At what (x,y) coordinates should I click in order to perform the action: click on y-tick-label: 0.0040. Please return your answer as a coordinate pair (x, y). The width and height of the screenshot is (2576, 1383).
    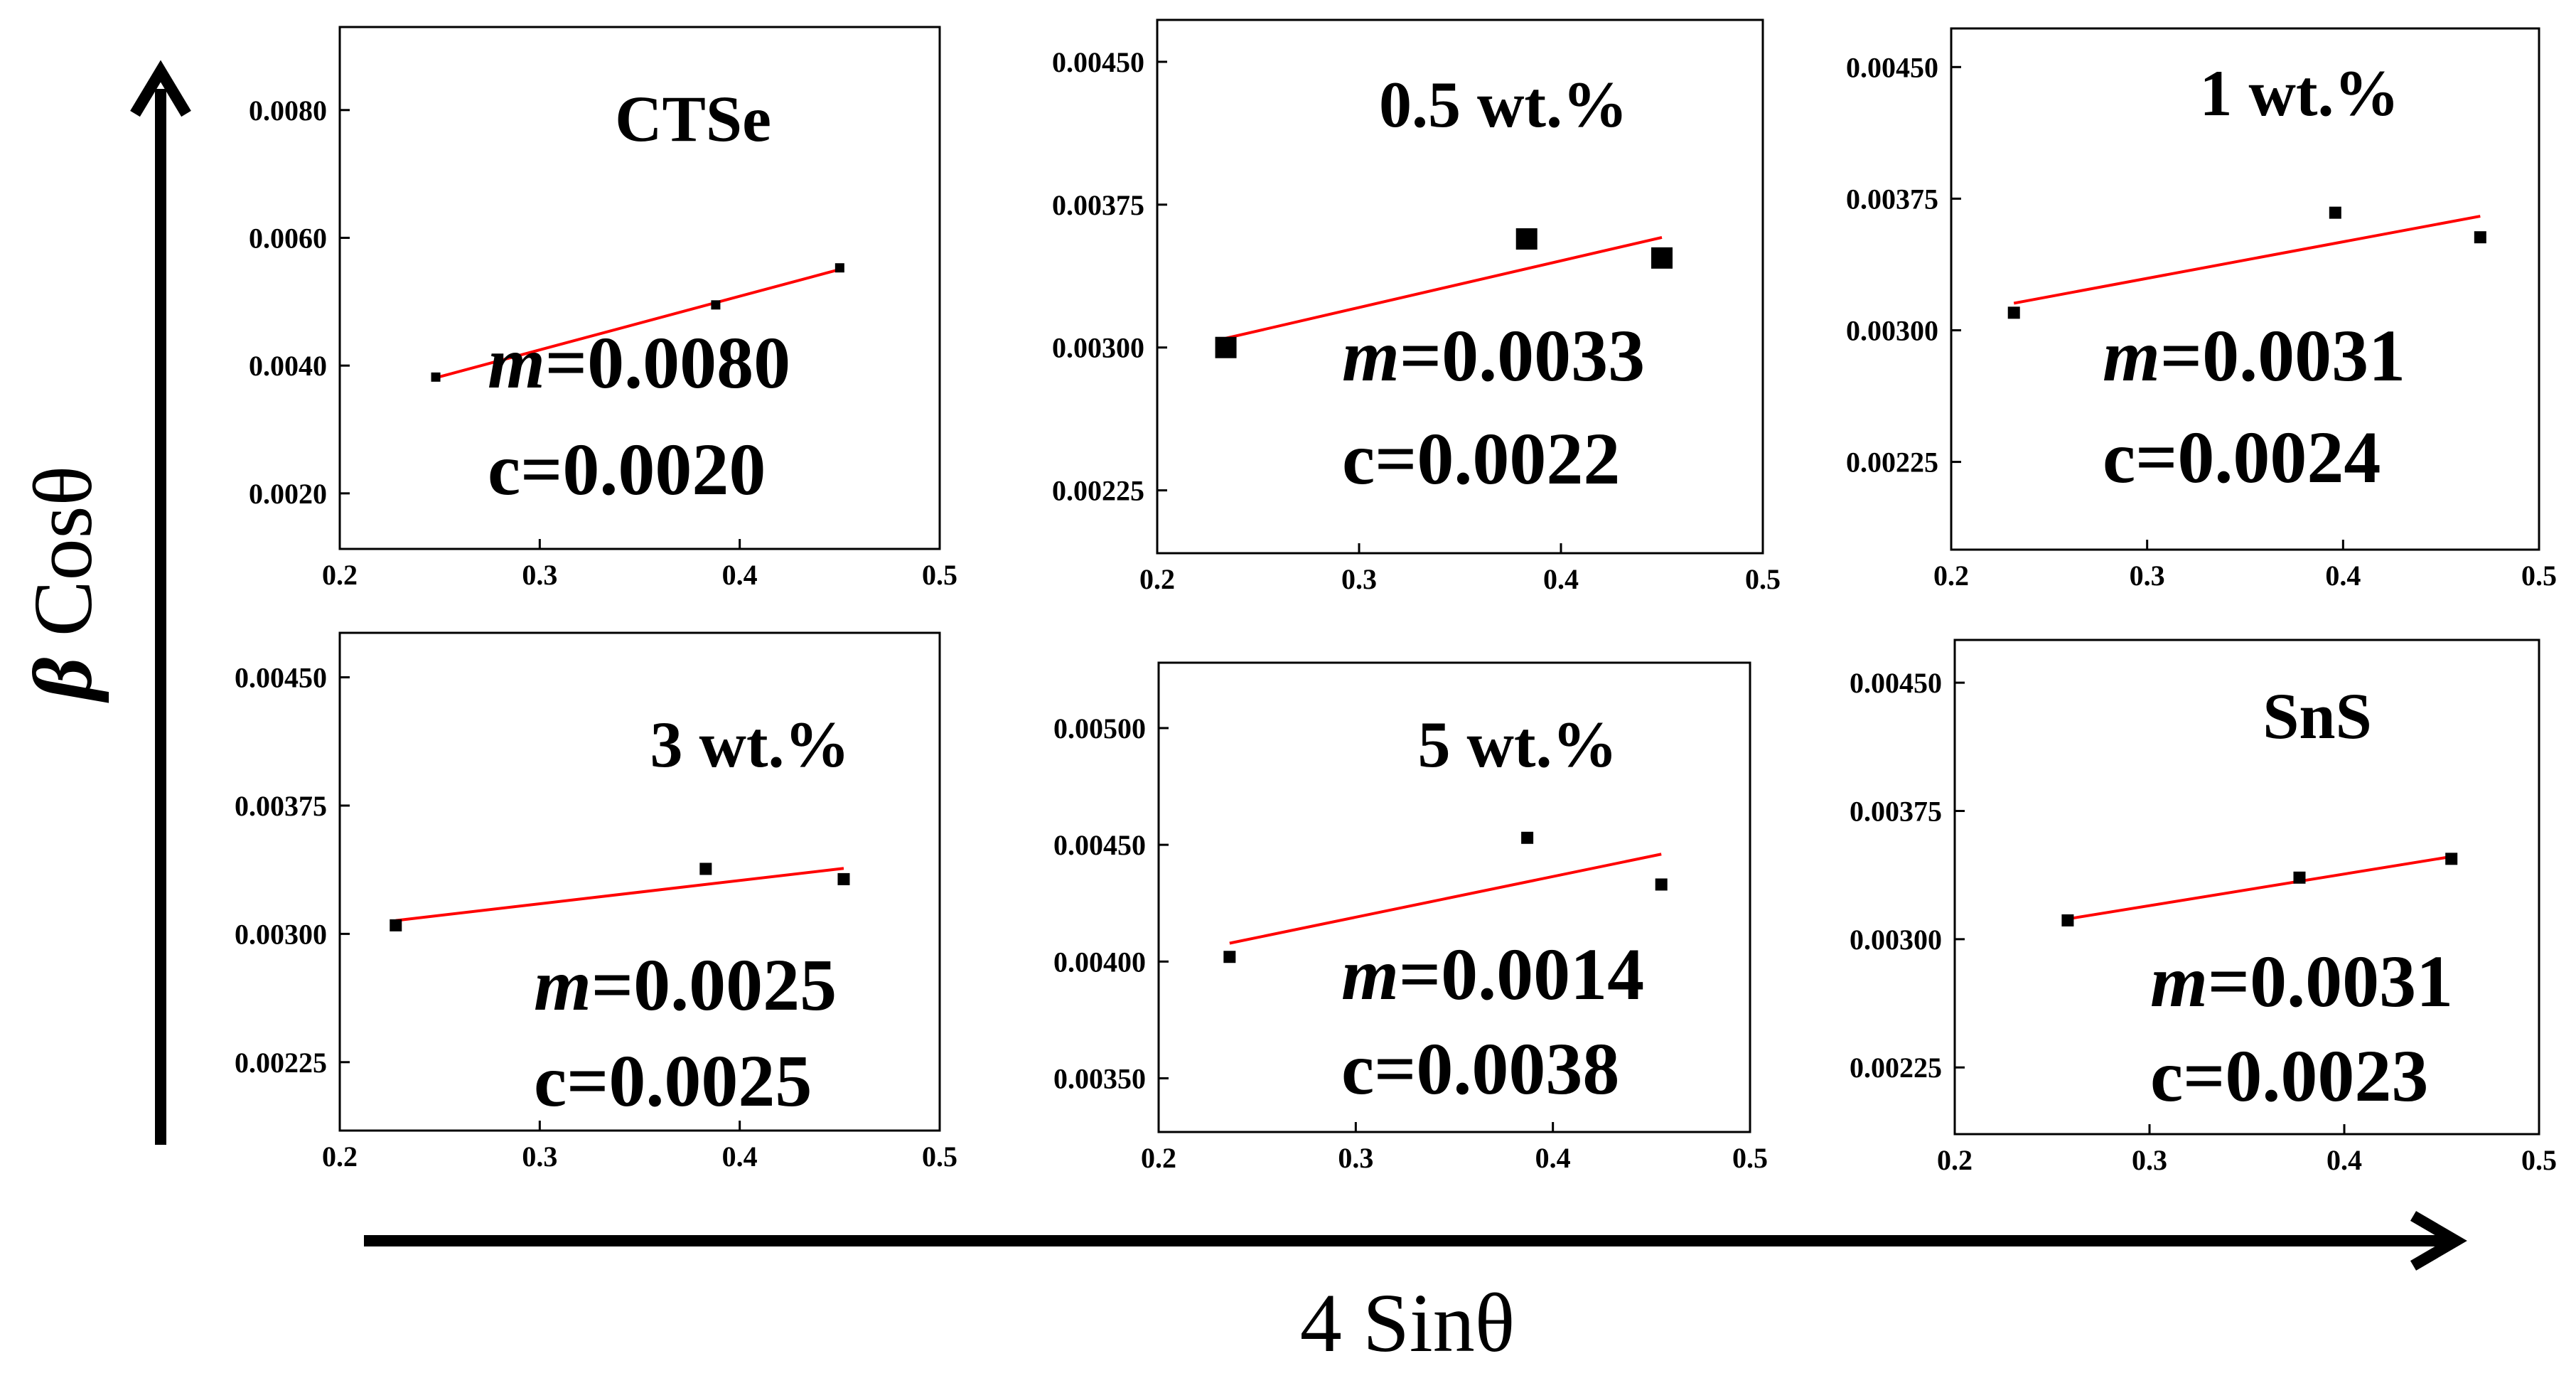
    Looking at the image, I should click on (288, 366).